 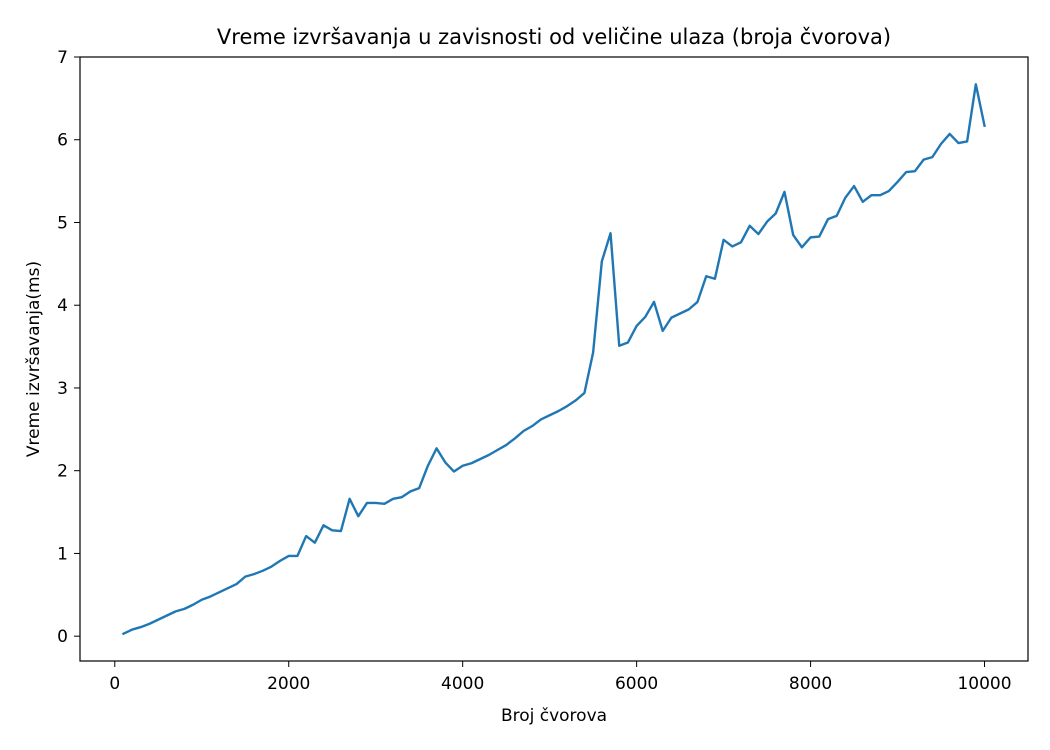 I want to click on y-axis-label: Vreme izvršavanja(ms), so click(x=34, y=359).